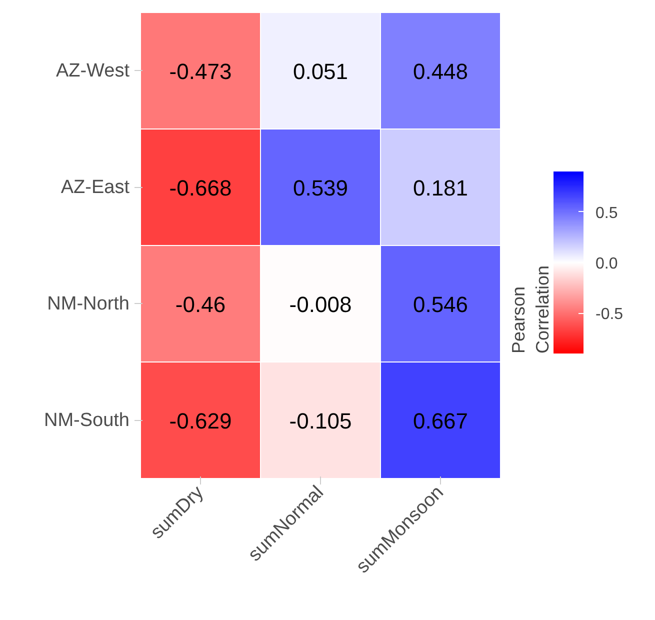 This screenshot has width=655, height=620. I want to click on data-label: 0.667, so click(440, 421).